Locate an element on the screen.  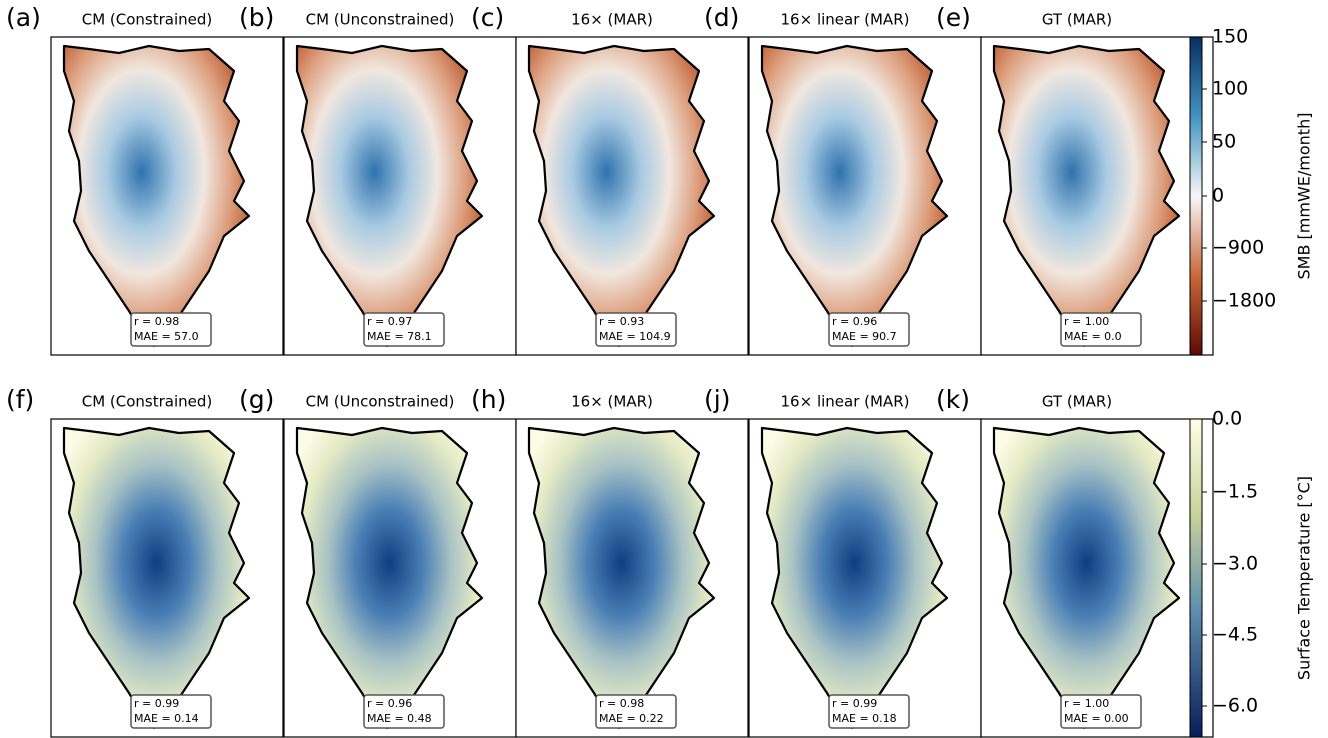
stat-mae: MAE = 0.18 is located at coordinates (864, 718).